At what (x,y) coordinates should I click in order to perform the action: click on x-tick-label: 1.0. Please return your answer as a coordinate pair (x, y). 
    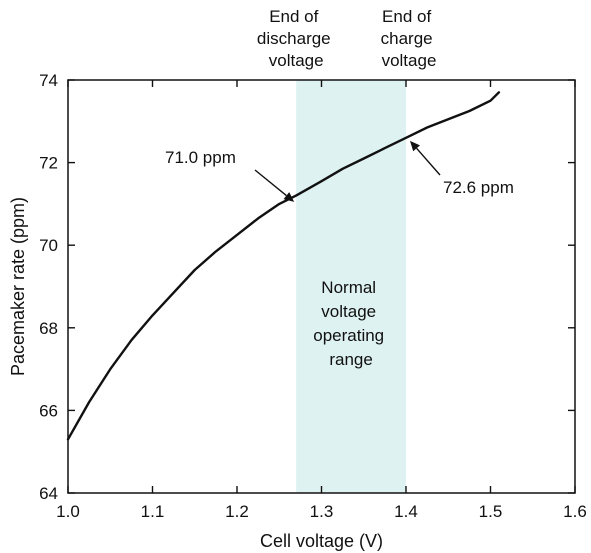
    Looking at the image, I should click on (68, 511).